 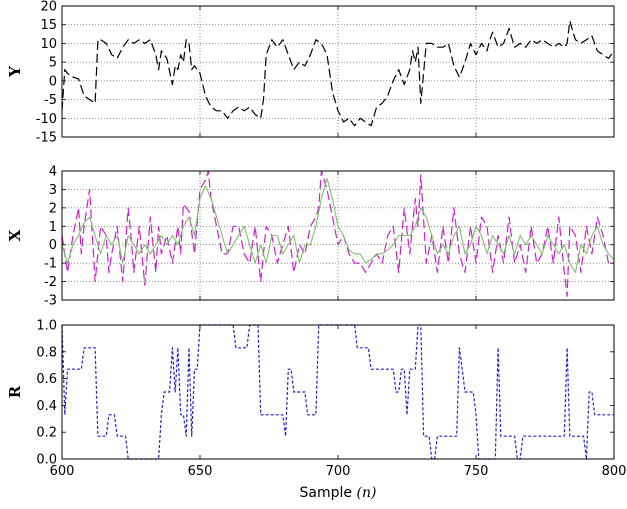 What do you see at coordinates (53, 63) in the screenshot?
I see `y-tick-label: 5` at bounding box center [53, 63].